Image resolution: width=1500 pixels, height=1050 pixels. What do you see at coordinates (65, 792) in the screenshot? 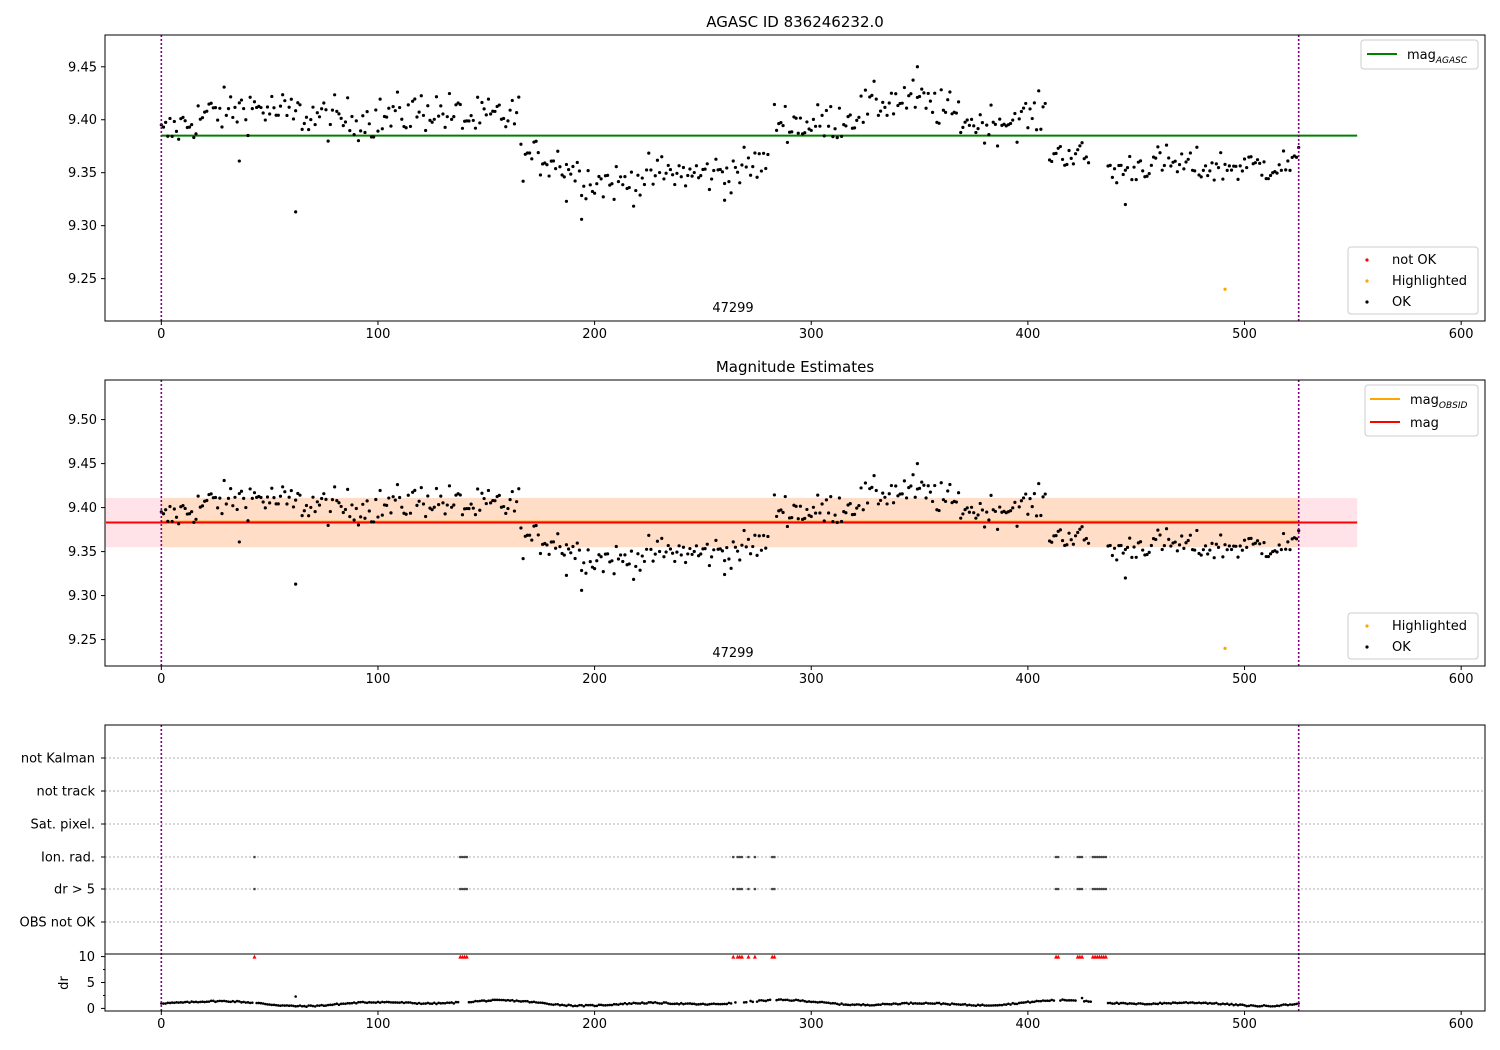
I see `flag-row-label: not track` at bounding box center [65, 792].